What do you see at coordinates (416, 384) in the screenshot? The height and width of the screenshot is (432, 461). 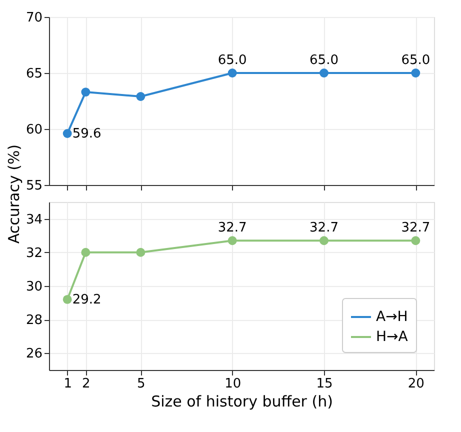 I see `x-tick-label: 20` at bounding box center [416, 384].